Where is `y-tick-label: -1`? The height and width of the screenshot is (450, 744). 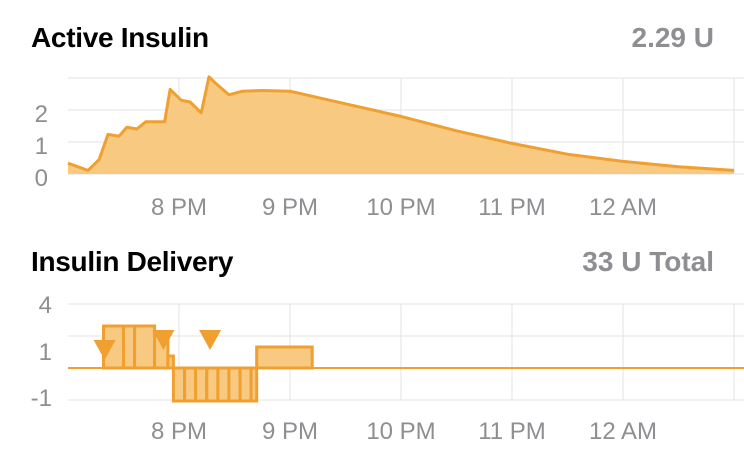
y-tick-label: -1 is located at coordinates (41, 398).